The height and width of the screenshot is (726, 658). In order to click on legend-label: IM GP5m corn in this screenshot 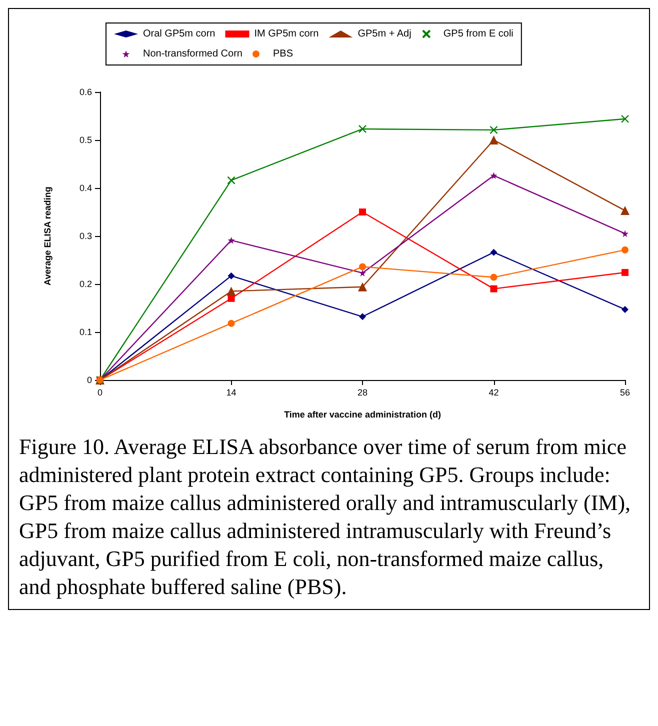, I will do `click(286, 34)`.